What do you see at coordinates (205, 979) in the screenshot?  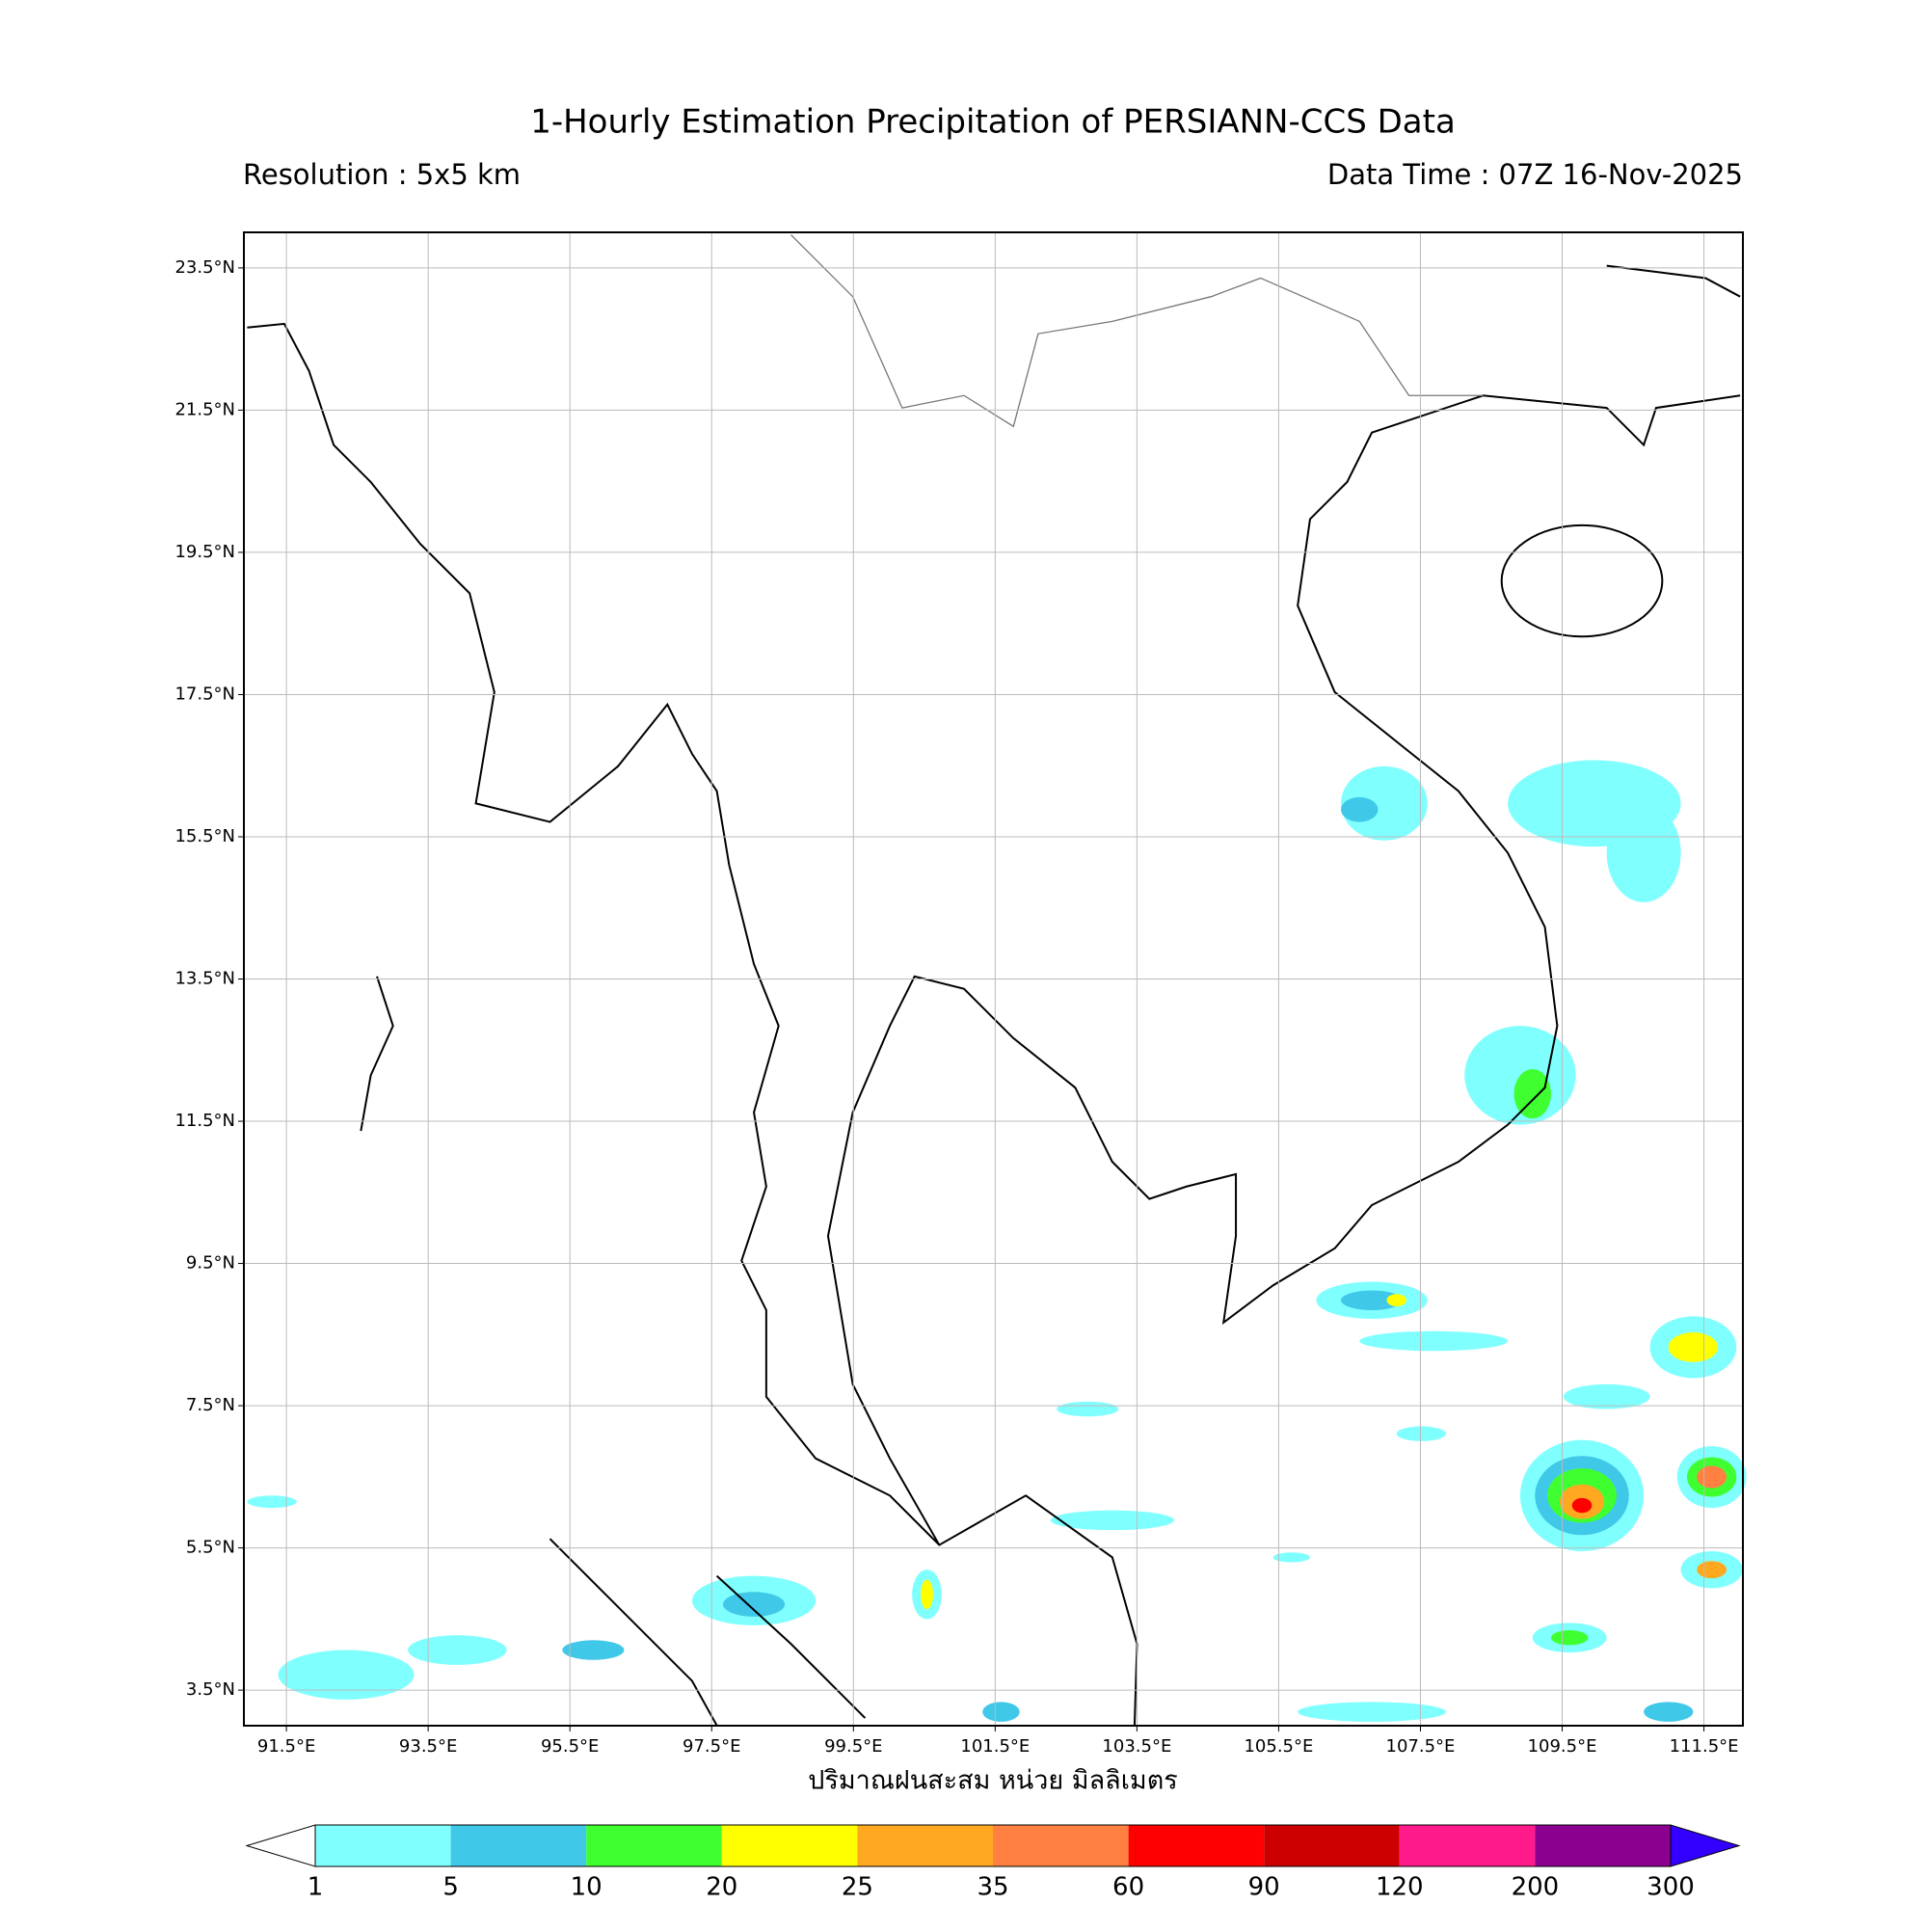 I see `y-tick-label: 13.5°N` at bounding box center [205, 979].